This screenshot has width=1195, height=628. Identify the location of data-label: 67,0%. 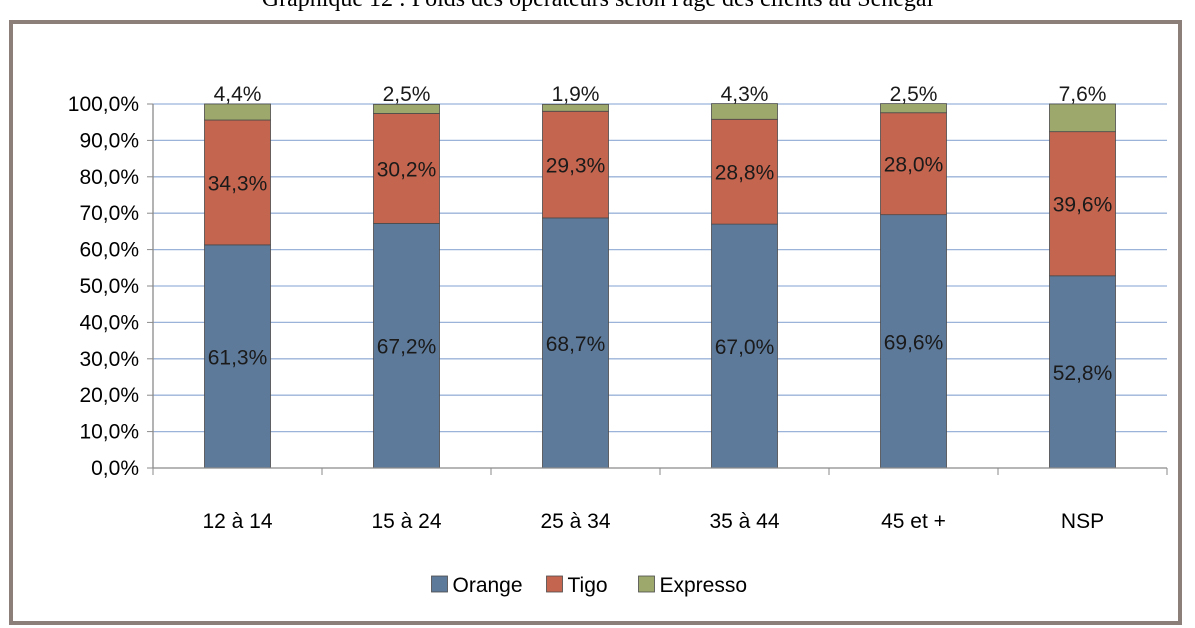
(745, 347).